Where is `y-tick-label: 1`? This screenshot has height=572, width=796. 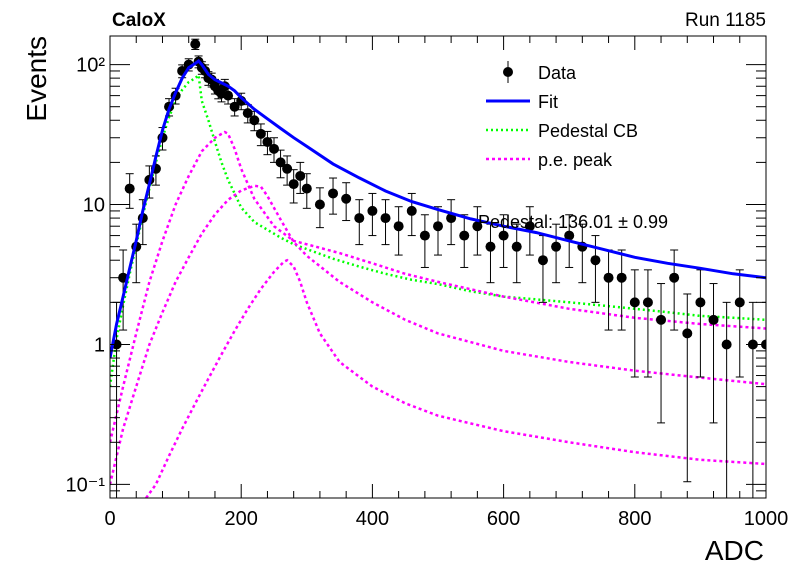 y-tick-label: 1 is located at coordinates (99, 345).